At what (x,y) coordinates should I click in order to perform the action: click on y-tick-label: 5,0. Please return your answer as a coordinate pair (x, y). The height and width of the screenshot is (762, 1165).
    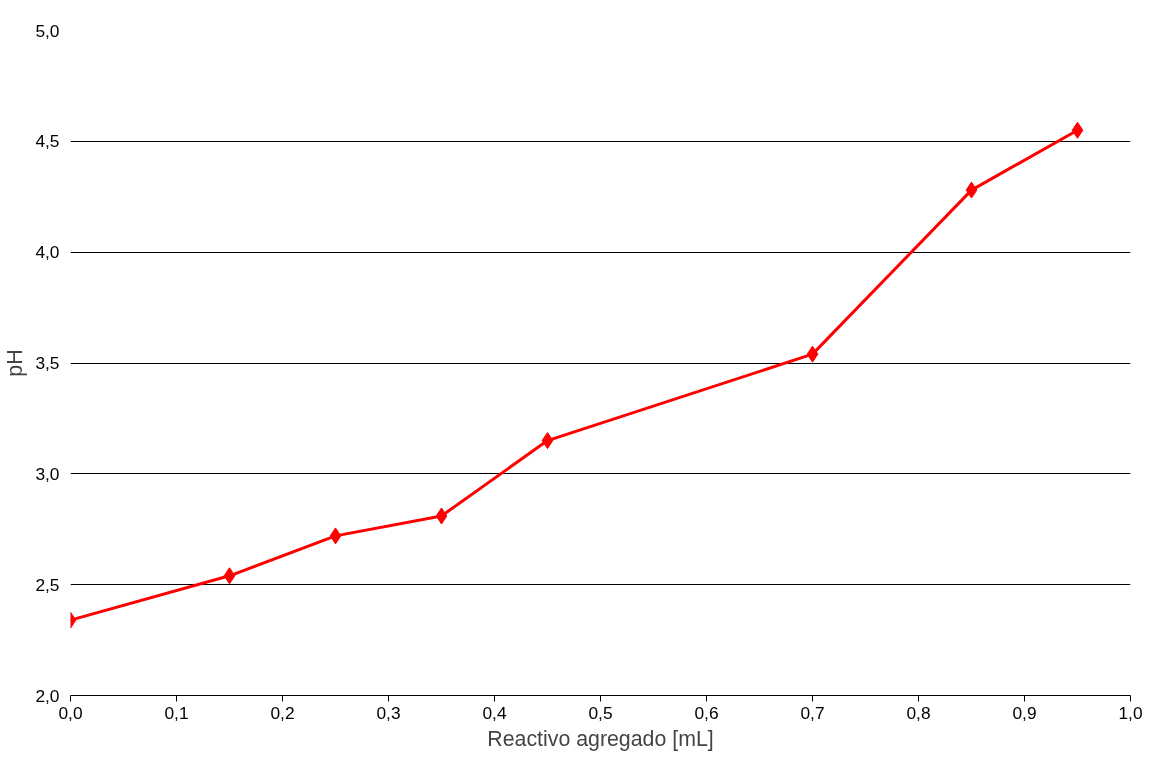
    Looking at the image, I should click on (47, 30).